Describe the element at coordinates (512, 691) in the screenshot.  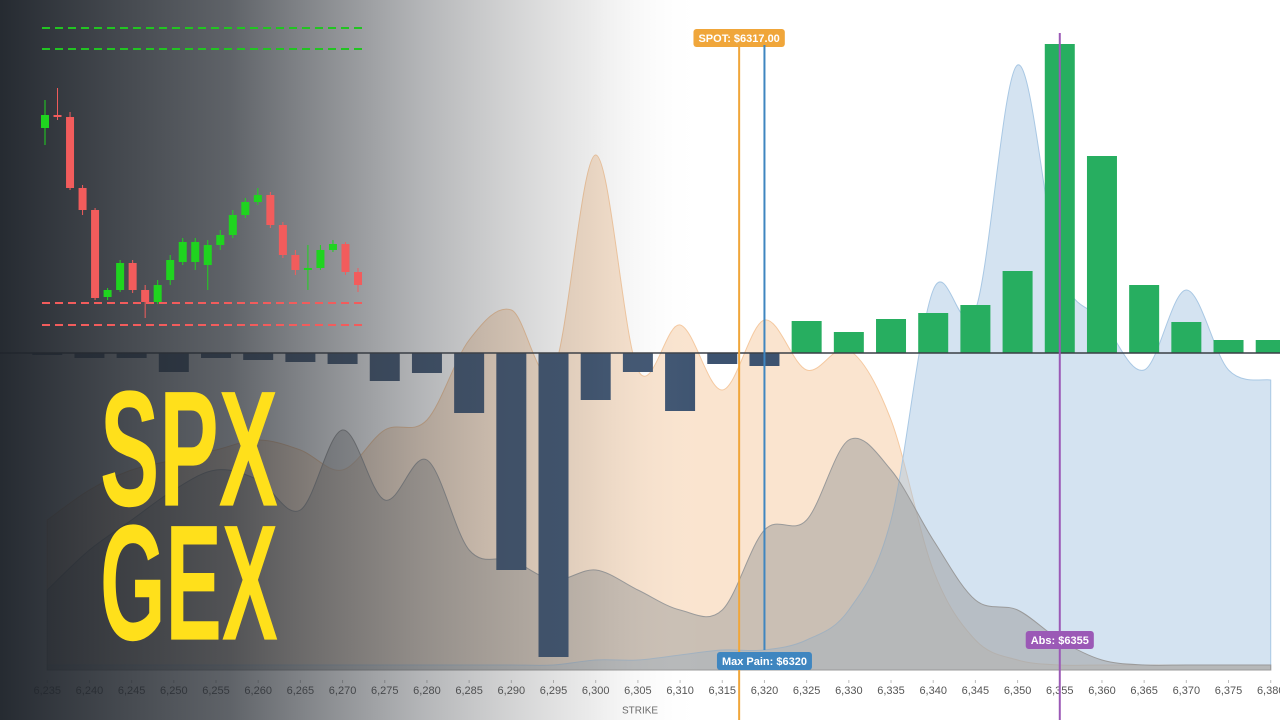
I see `x-tick-label: 6,290` at that location.